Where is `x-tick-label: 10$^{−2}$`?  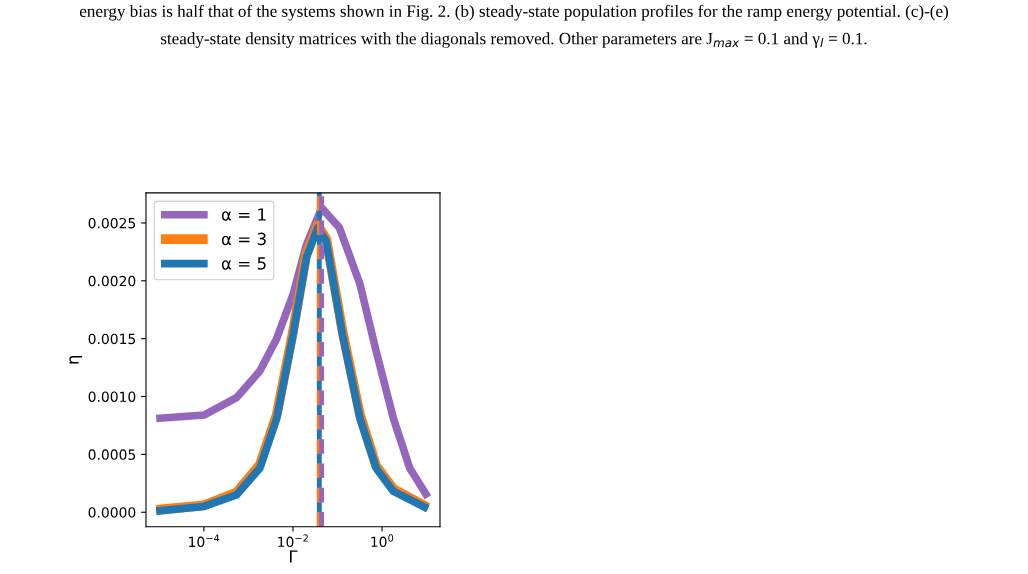 x-tick-label: 10$^{−2}$ is located at coordinates (293, 541).